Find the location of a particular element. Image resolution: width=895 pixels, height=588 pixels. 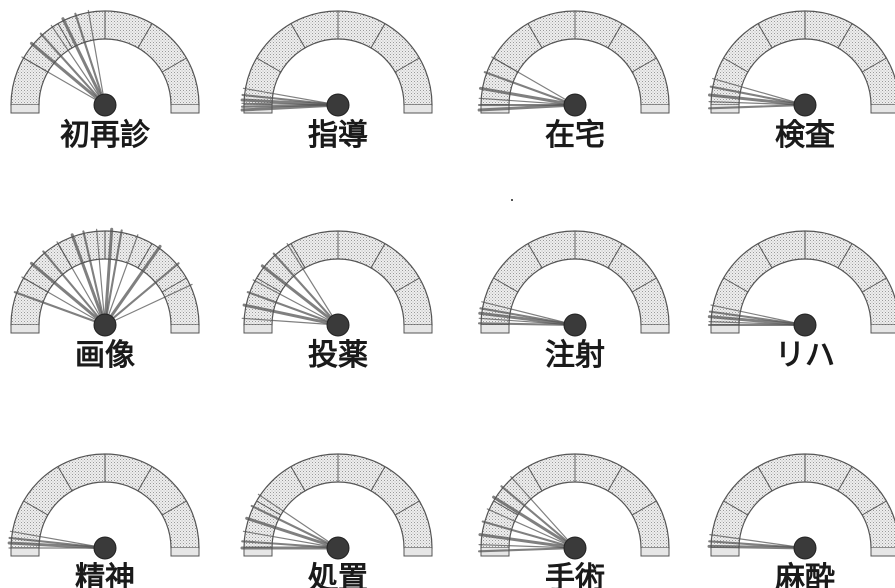

gauge: 検査 is located at coordinates (801, 81).